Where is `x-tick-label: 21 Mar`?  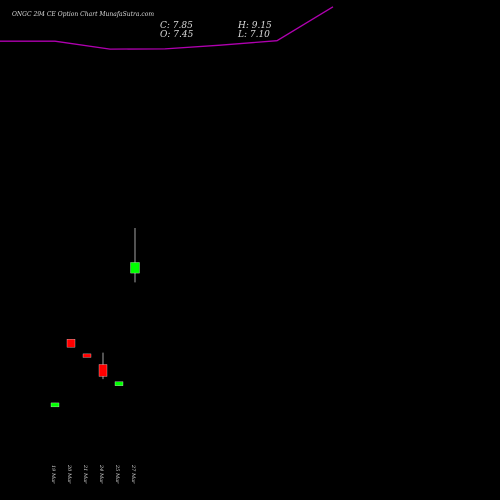 x-tick-label: 21 Mar is located at coordinates (85, 474).